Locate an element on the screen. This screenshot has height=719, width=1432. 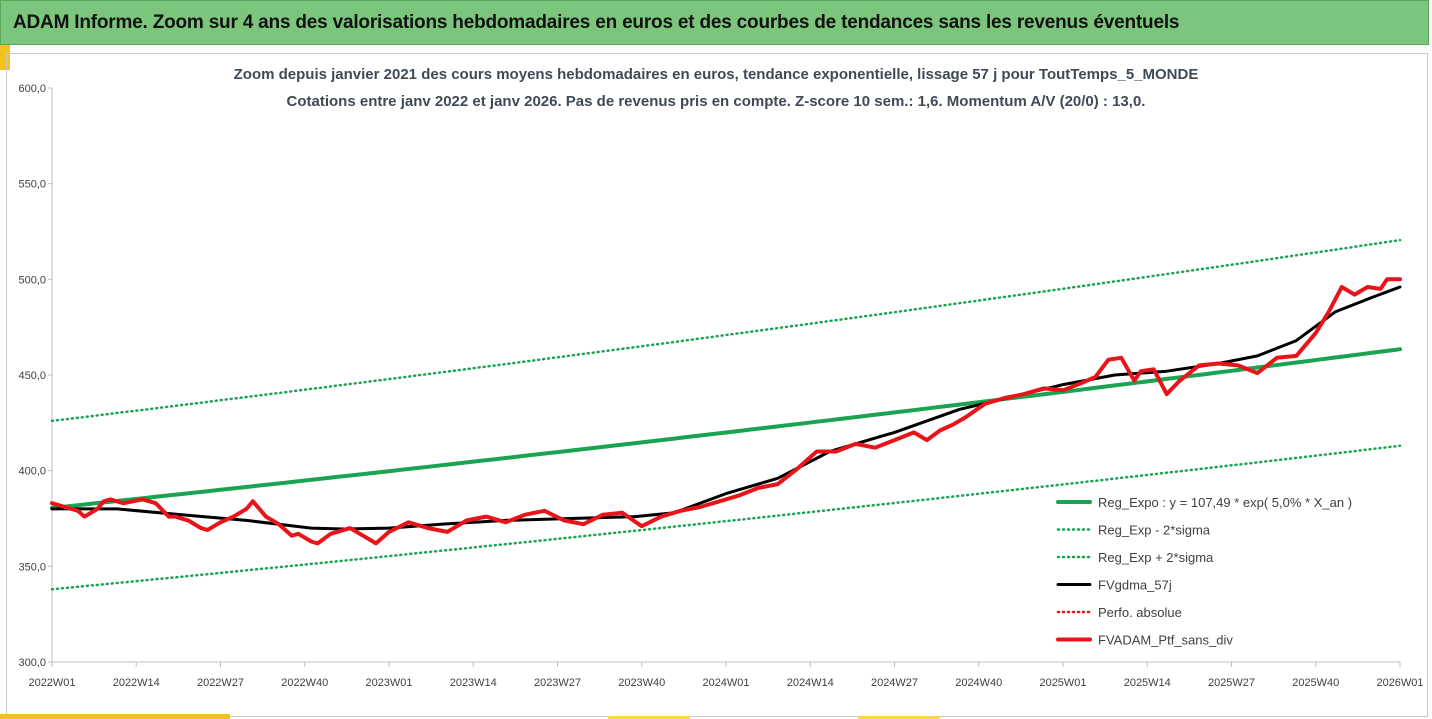
x-tick-label: 2025W01 is located at coordinates (1062, 683).